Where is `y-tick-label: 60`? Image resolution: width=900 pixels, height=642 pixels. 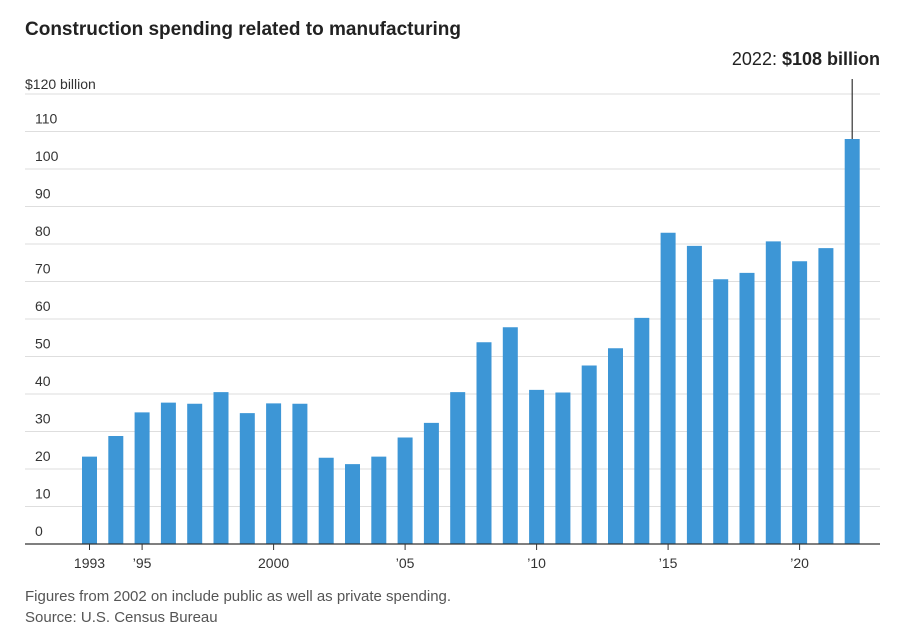
y-tick-label: 60 is located at coordinates (43, 306).